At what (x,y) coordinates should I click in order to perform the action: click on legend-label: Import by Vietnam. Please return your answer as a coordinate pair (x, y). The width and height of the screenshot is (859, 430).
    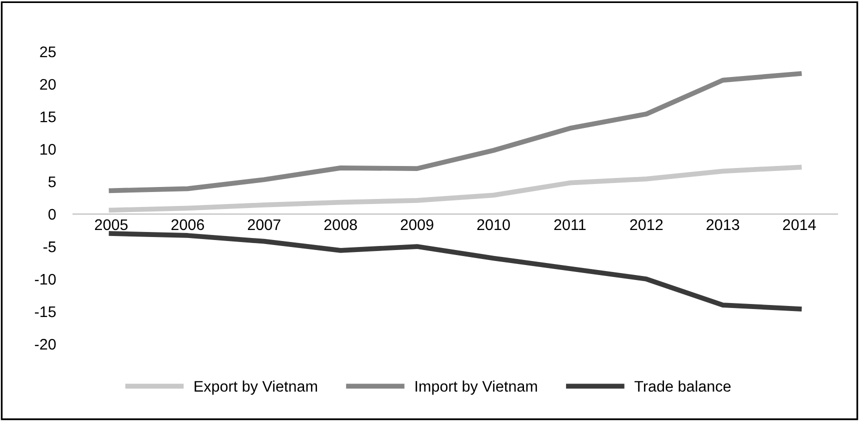
    Looking at the image, I should click on (476, 387).